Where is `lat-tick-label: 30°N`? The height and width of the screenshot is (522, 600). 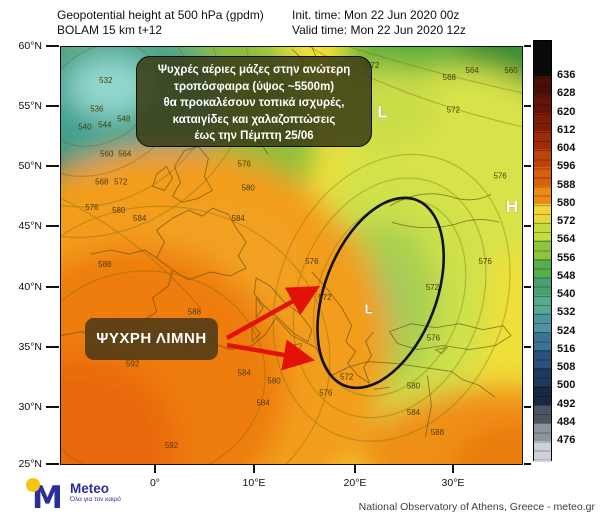 lat-tick-label: 30°N is located at coordinates (30, 407).